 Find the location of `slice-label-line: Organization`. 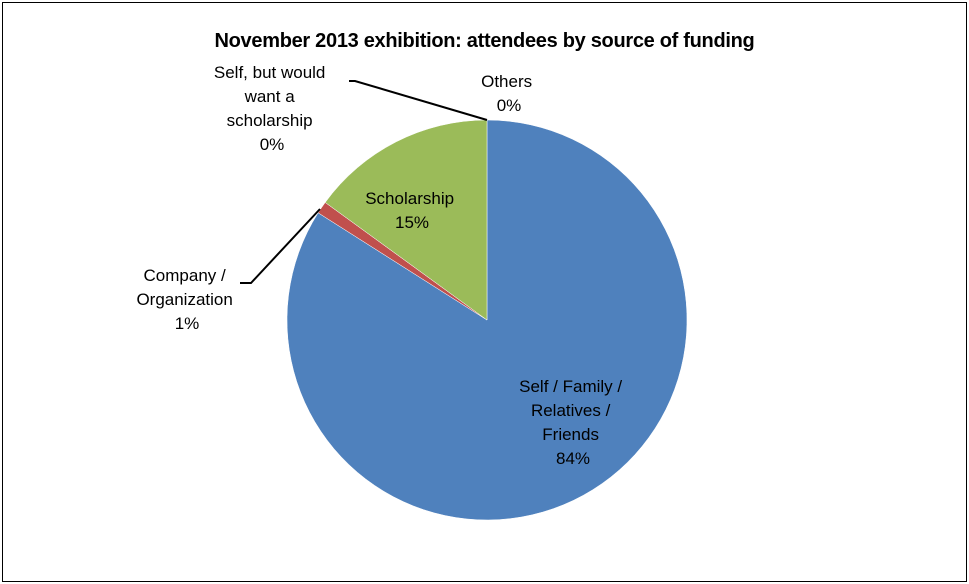

slice-label-line: Organization is located at coordinates (184, 299).